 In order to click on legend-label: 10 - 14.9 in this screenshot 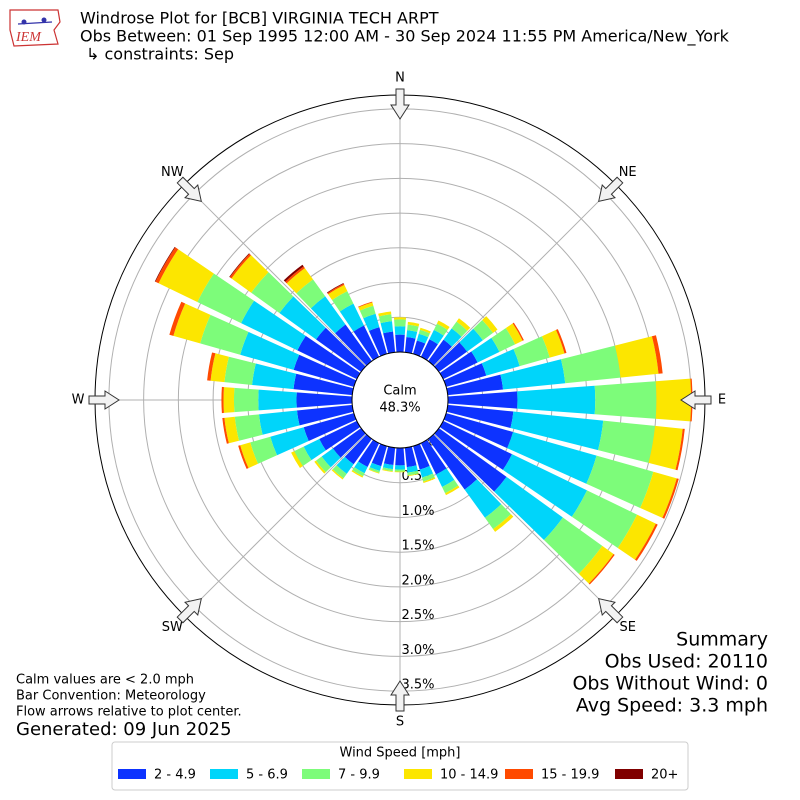, I will do `click(469, 775)`.